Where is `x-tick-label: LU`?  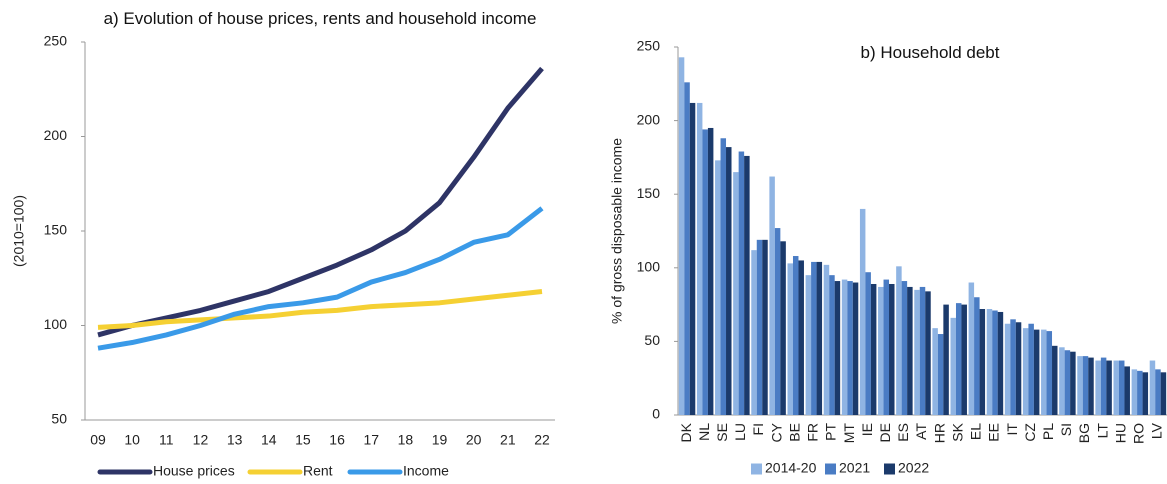
x-tick-label: LU is located at coordinates (740, 432).